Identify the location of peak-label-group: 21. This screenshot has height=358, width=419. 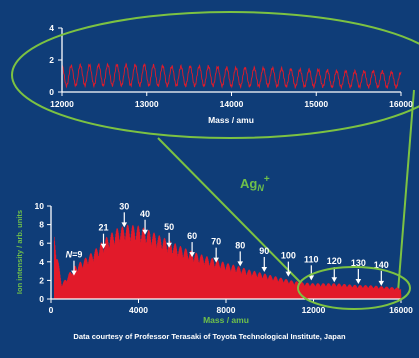
(103, 236).